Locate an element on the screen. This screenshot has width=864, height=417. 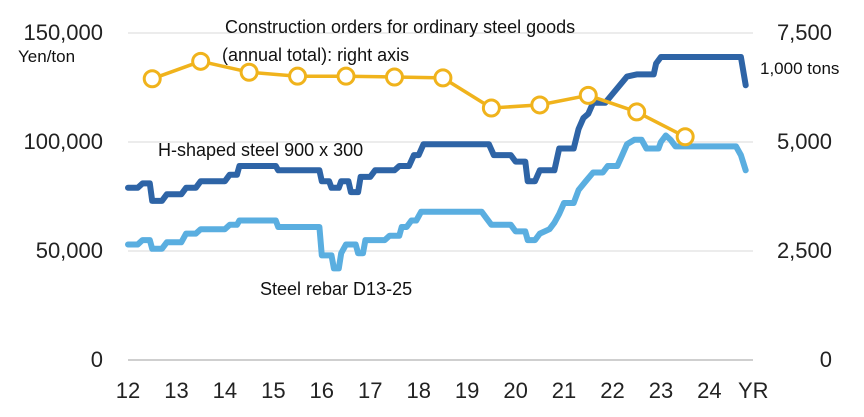
right-axis-ticks: 0 2,500 5,000 7,500 is located at coordinates (804, 196).